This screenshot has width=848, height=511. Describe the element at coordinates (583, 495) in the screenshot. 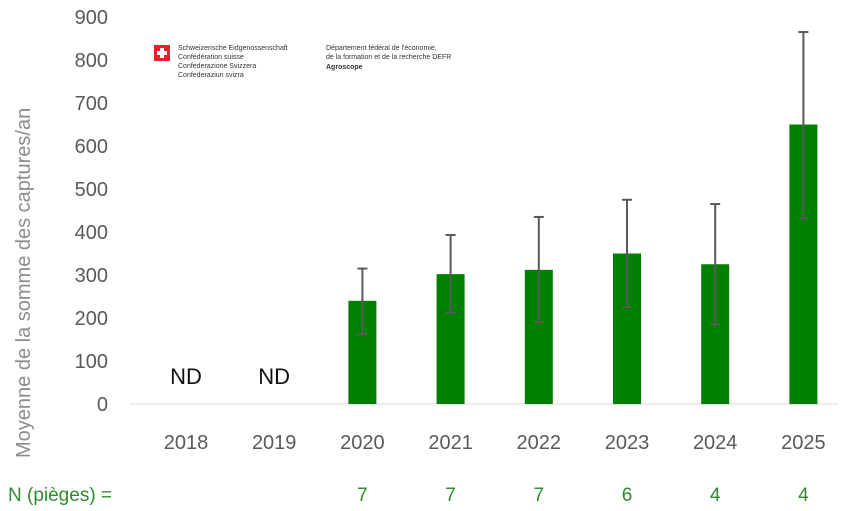

I see `n-traps-values: 7 7 7 6 4 4` at that location.